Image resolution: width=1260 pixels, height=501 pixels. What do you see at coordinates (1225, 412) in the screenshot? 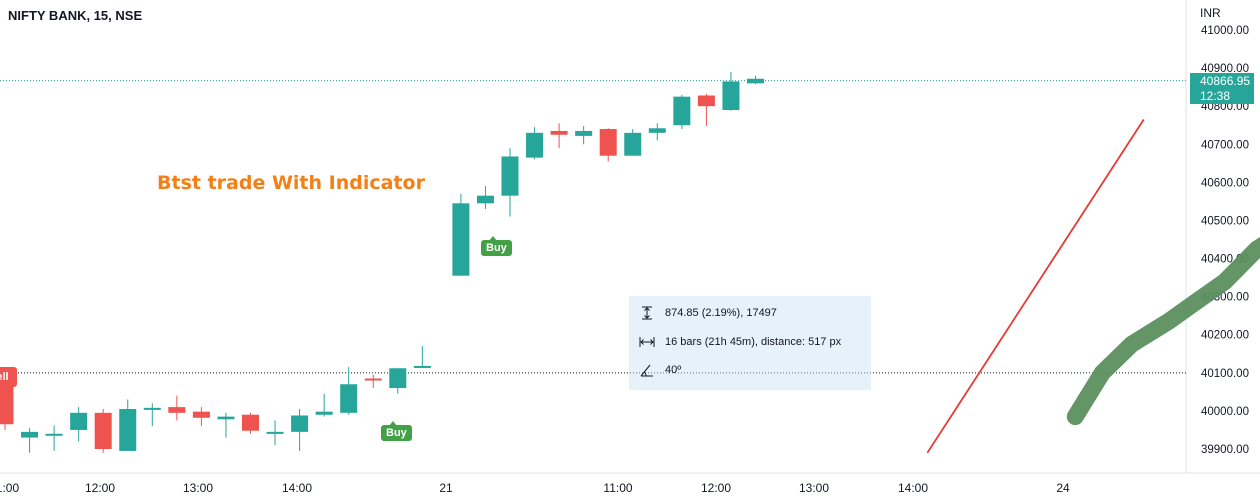
I see `y-tick-label: 40000.00` at bounding box center [1225, 412].